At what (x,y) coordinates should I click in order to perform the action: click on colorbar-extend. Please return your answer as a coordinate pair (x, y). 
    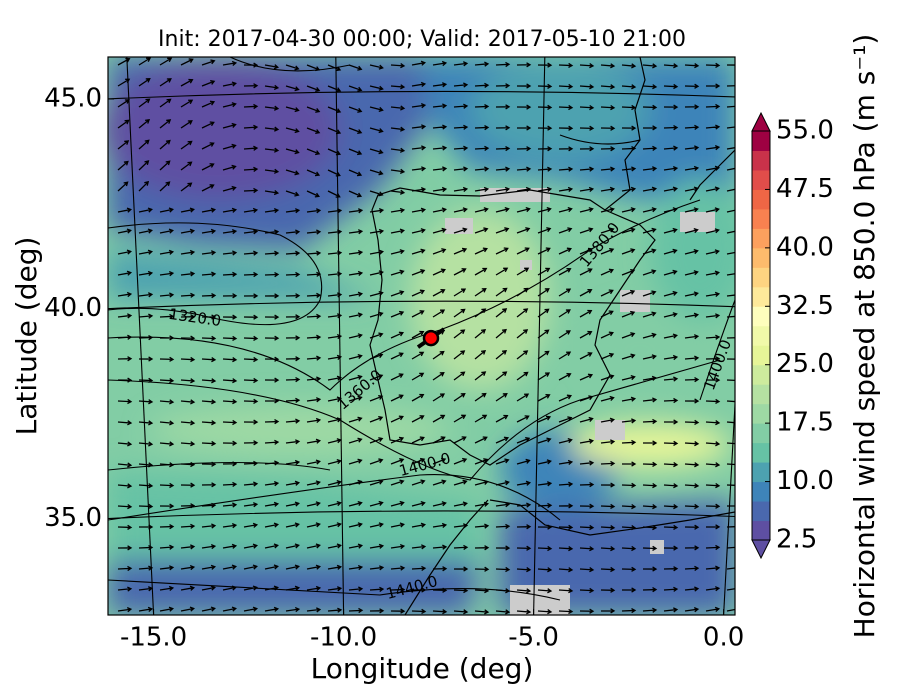
    Looking at the image, I should click on (761, 121).